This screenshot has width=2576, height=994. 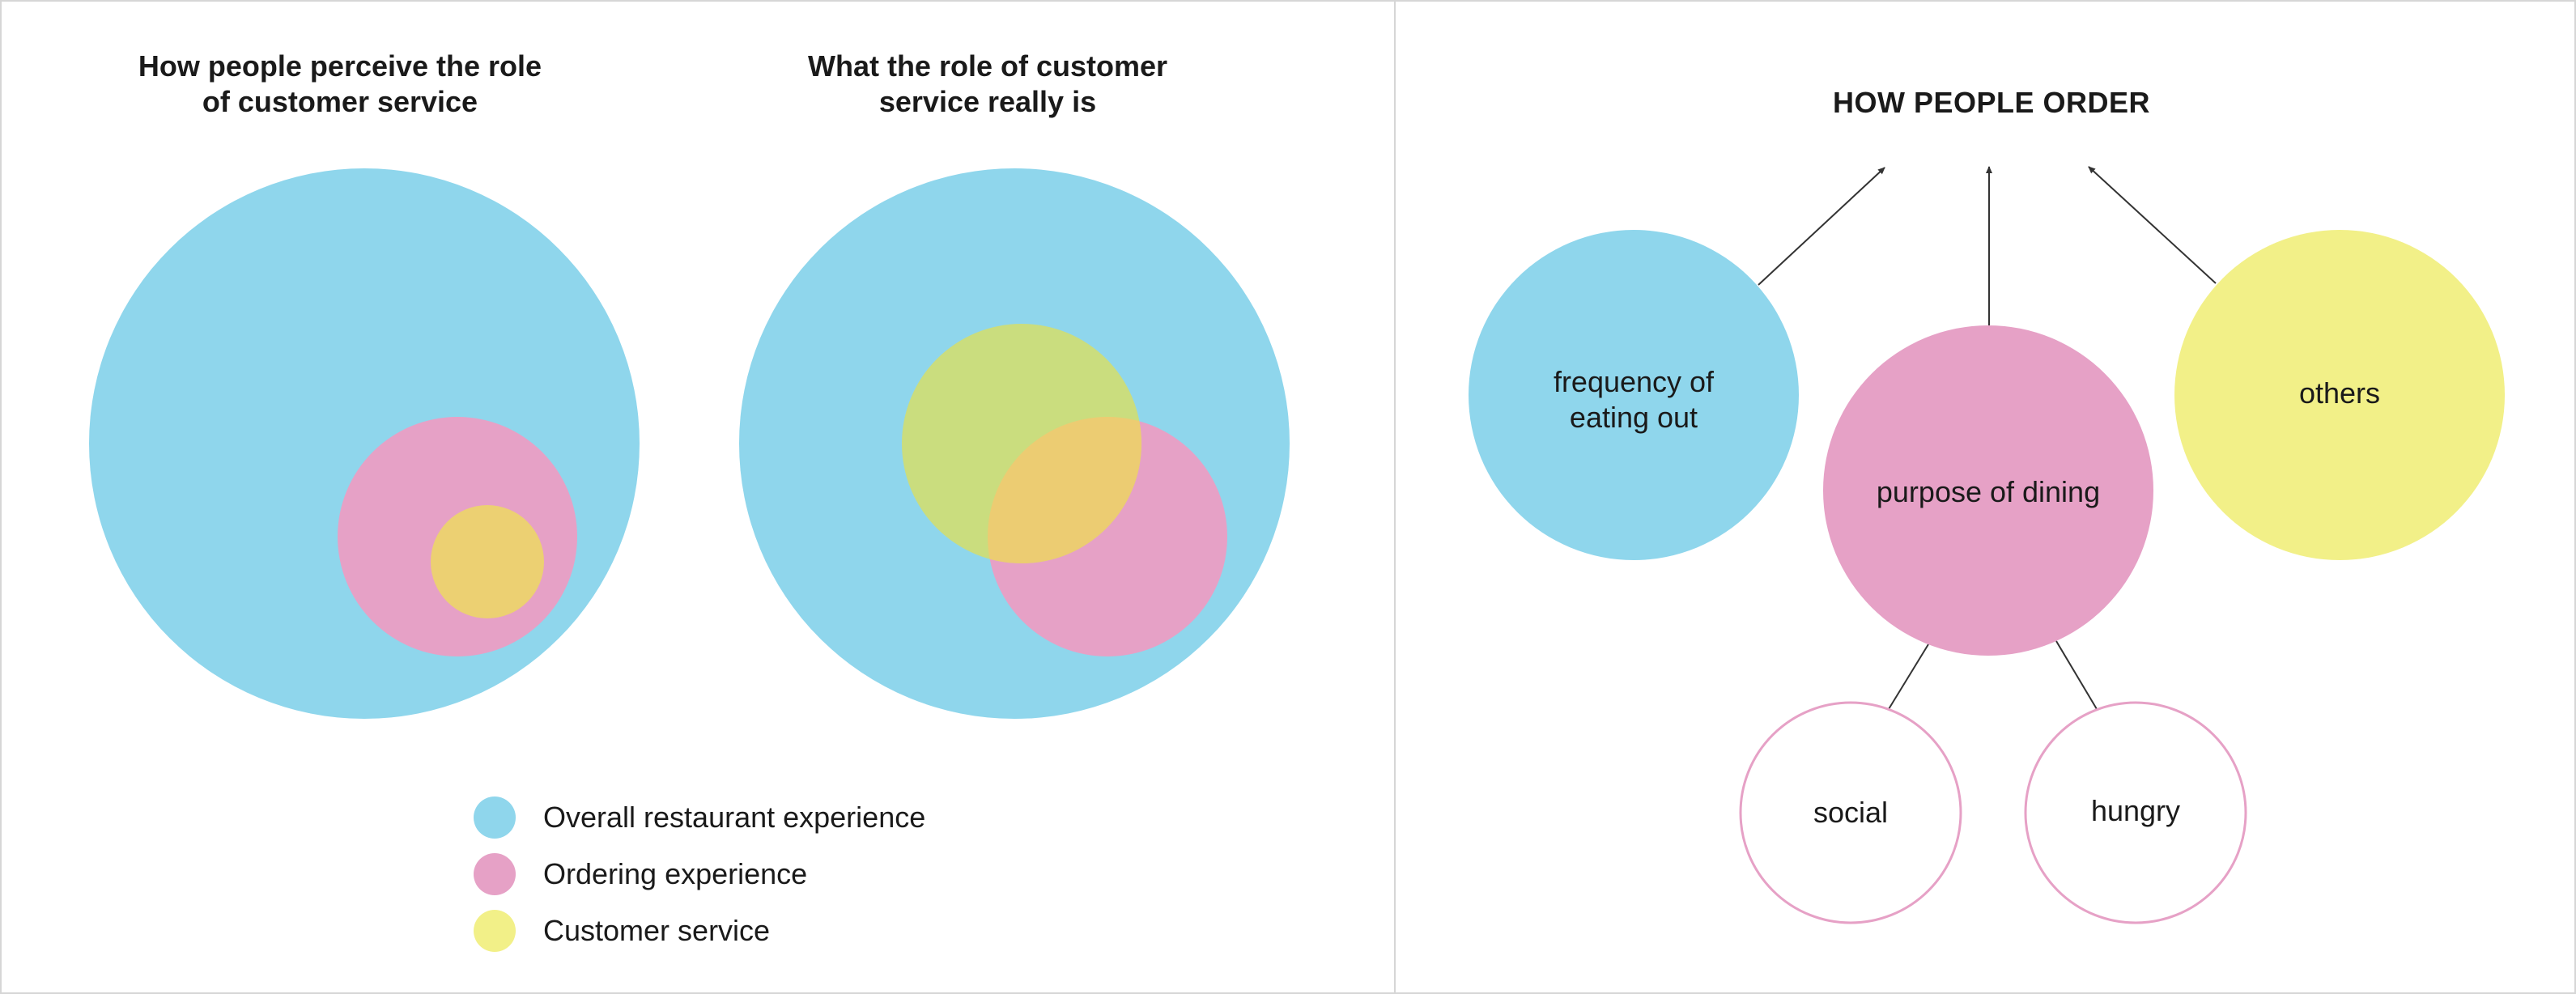 I want to click on arrow-others, so click(x=2152, y=225).